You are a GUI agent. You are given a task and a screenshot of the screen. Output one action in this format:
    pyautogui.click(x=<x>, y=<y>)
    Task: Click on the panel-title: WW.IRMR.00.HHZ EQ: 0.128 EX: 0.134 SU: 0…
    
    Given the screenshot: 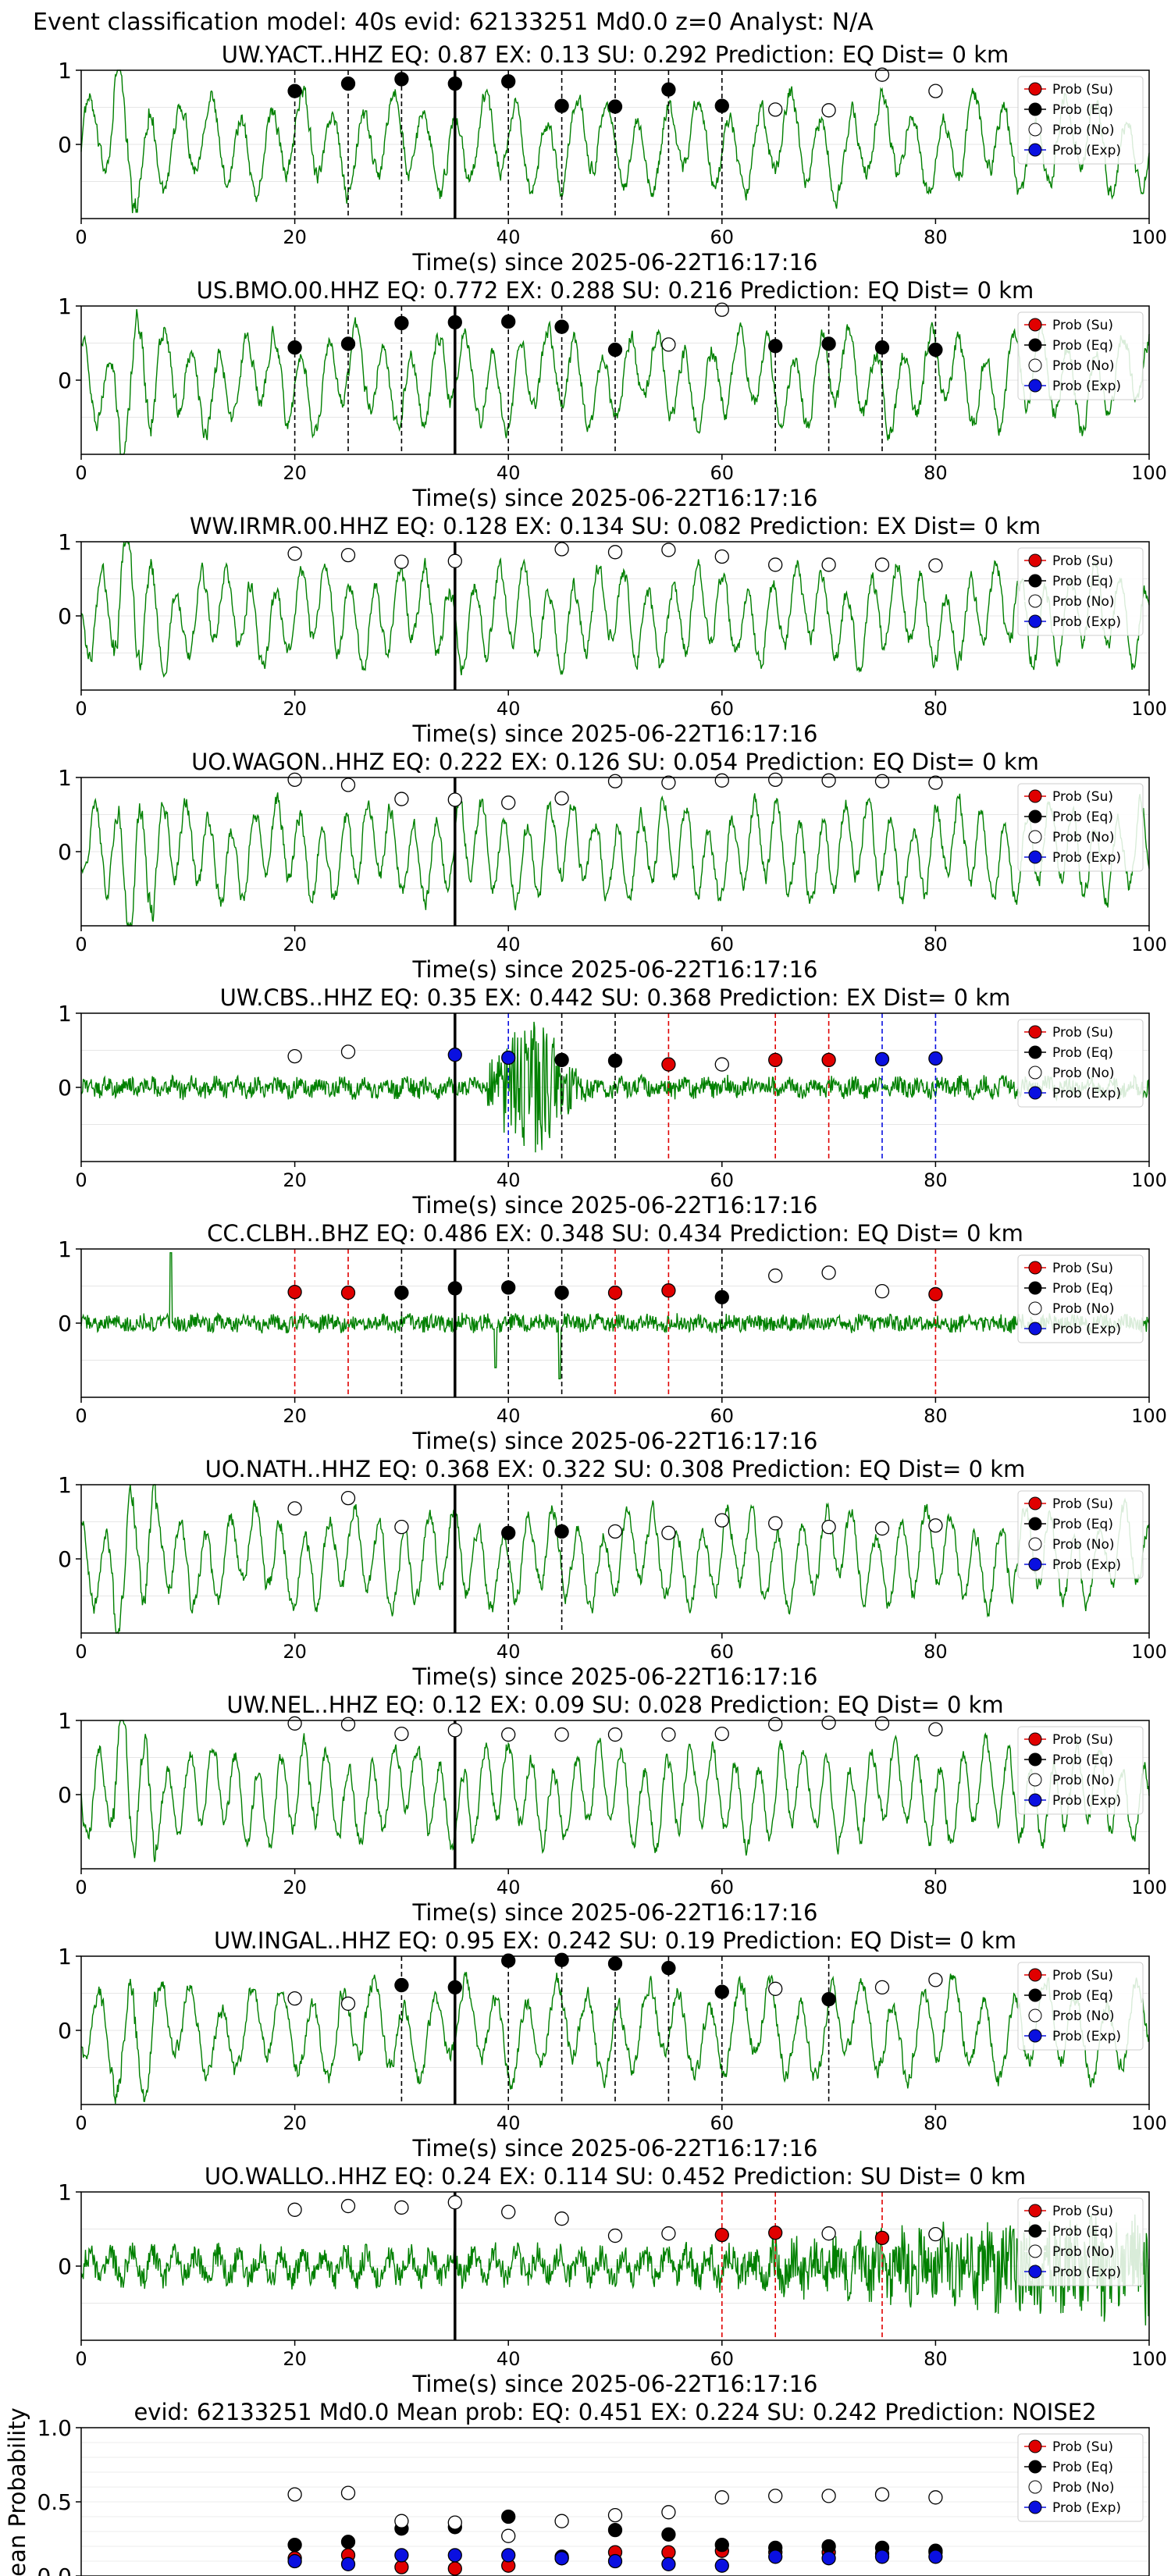 What is the action you would take?
    pyautogui.click(x=615, y=526)
    